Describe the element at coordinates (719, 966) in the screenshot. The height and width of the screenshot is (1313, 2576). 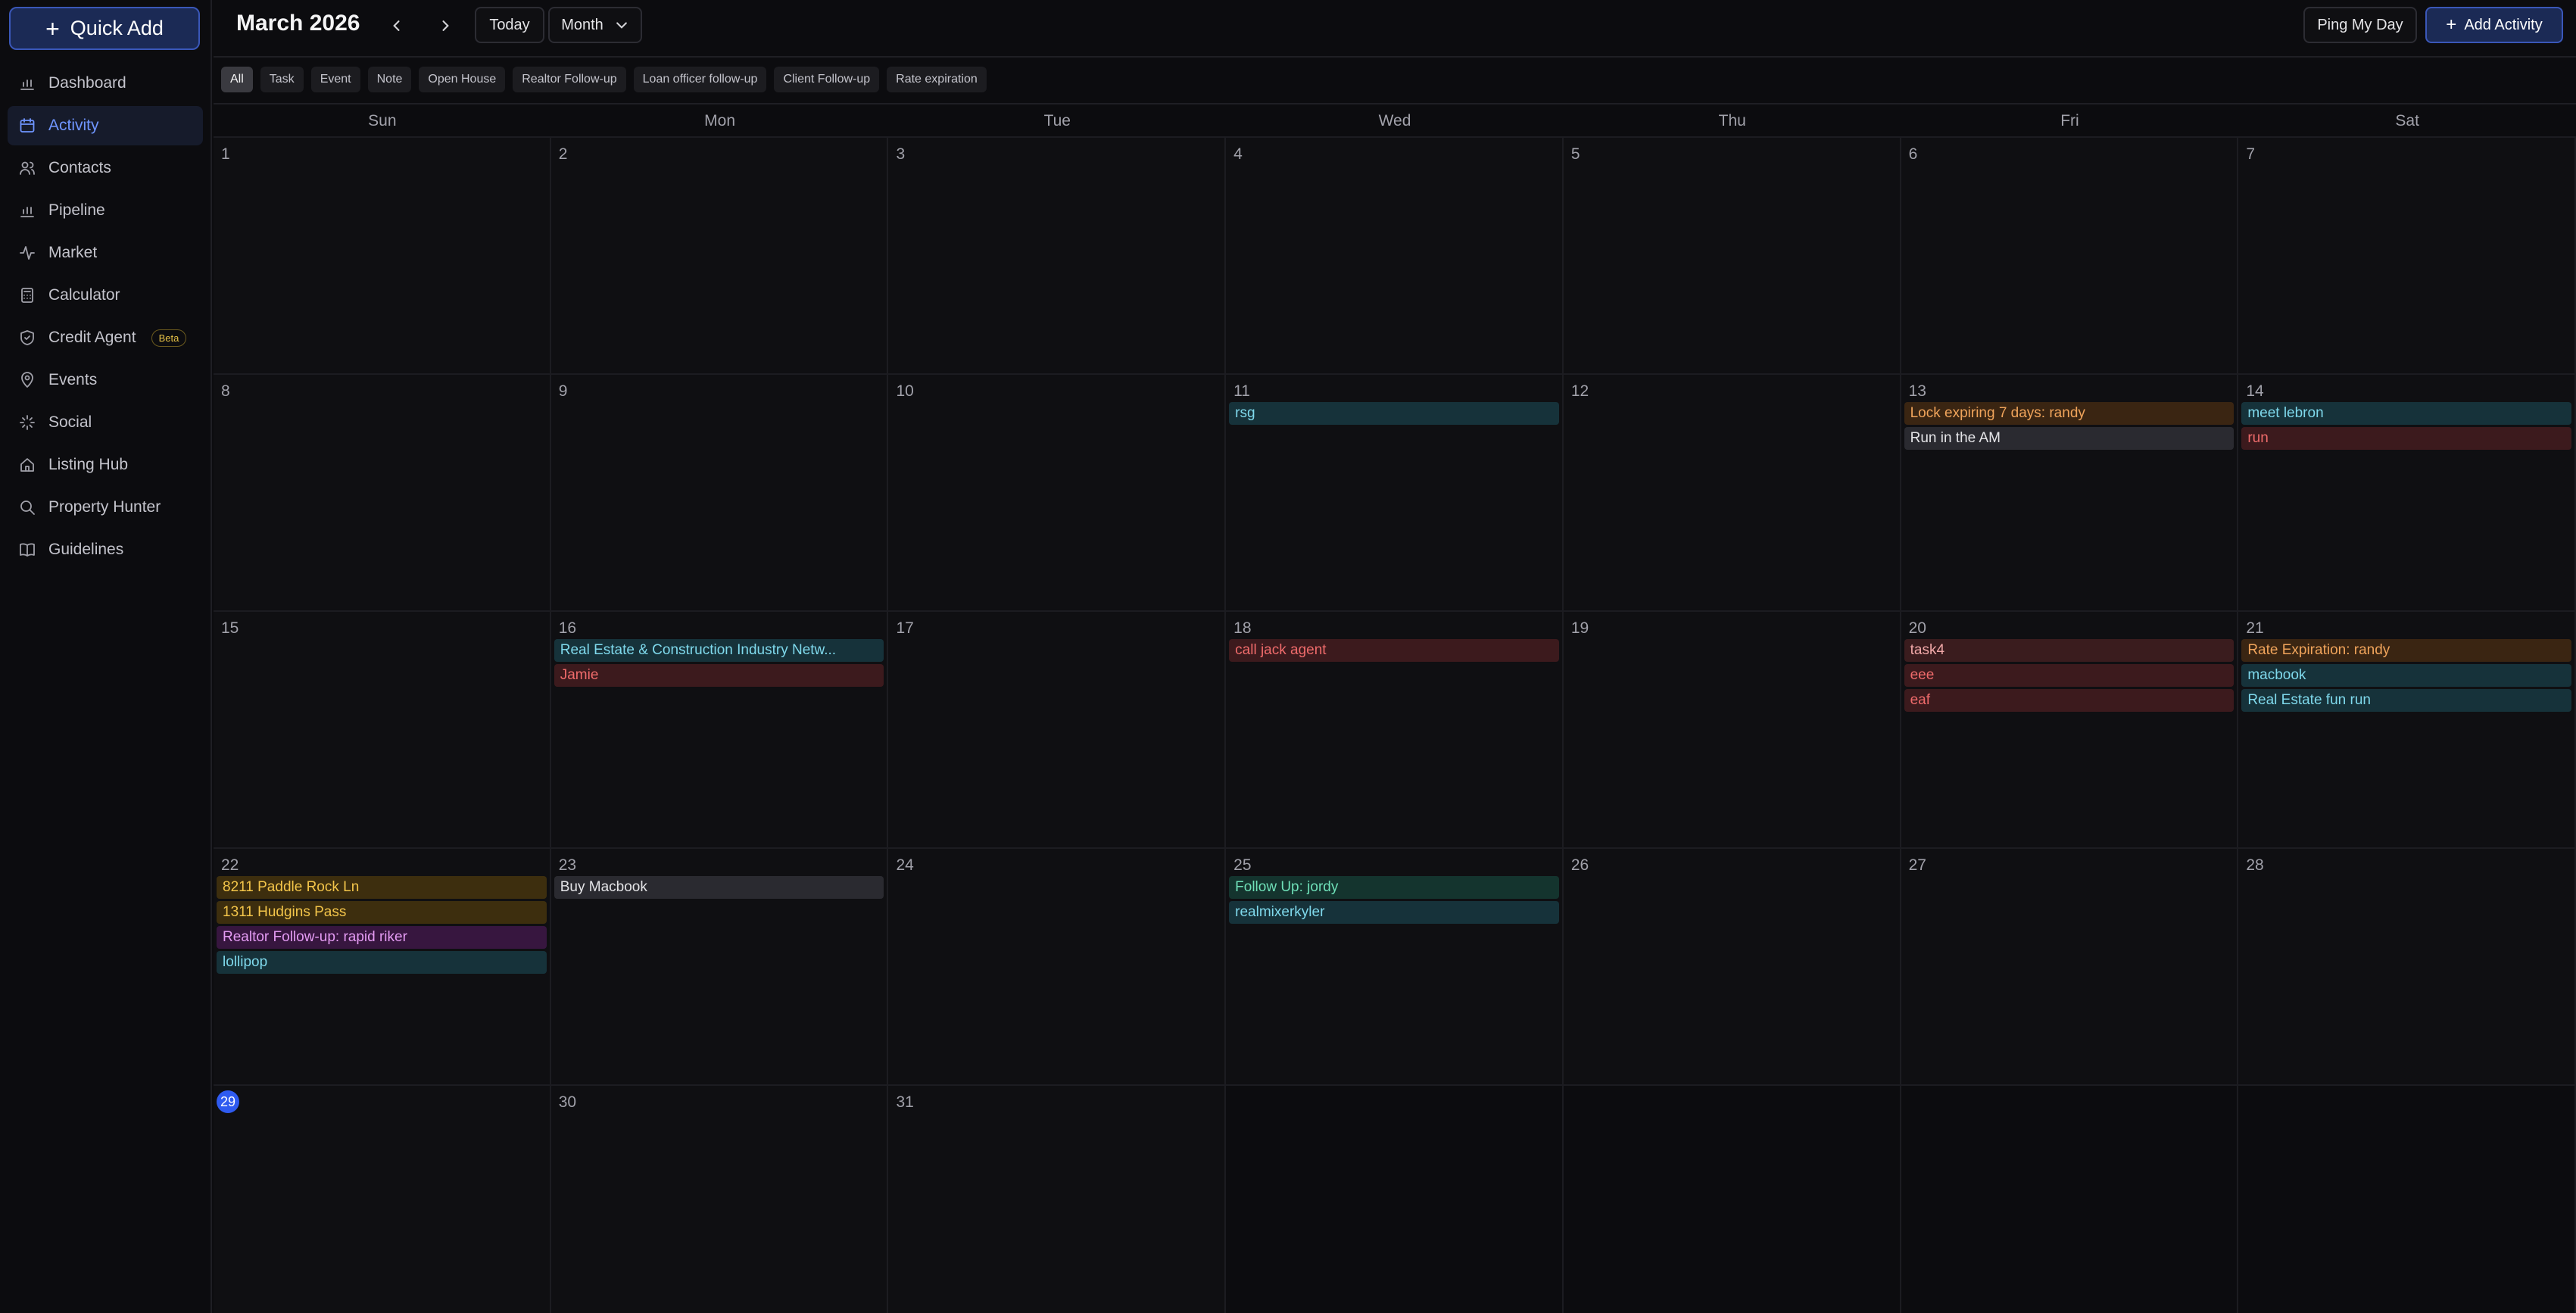
I see `calendar-day-cell: 23 Buy Macbook` at that location.